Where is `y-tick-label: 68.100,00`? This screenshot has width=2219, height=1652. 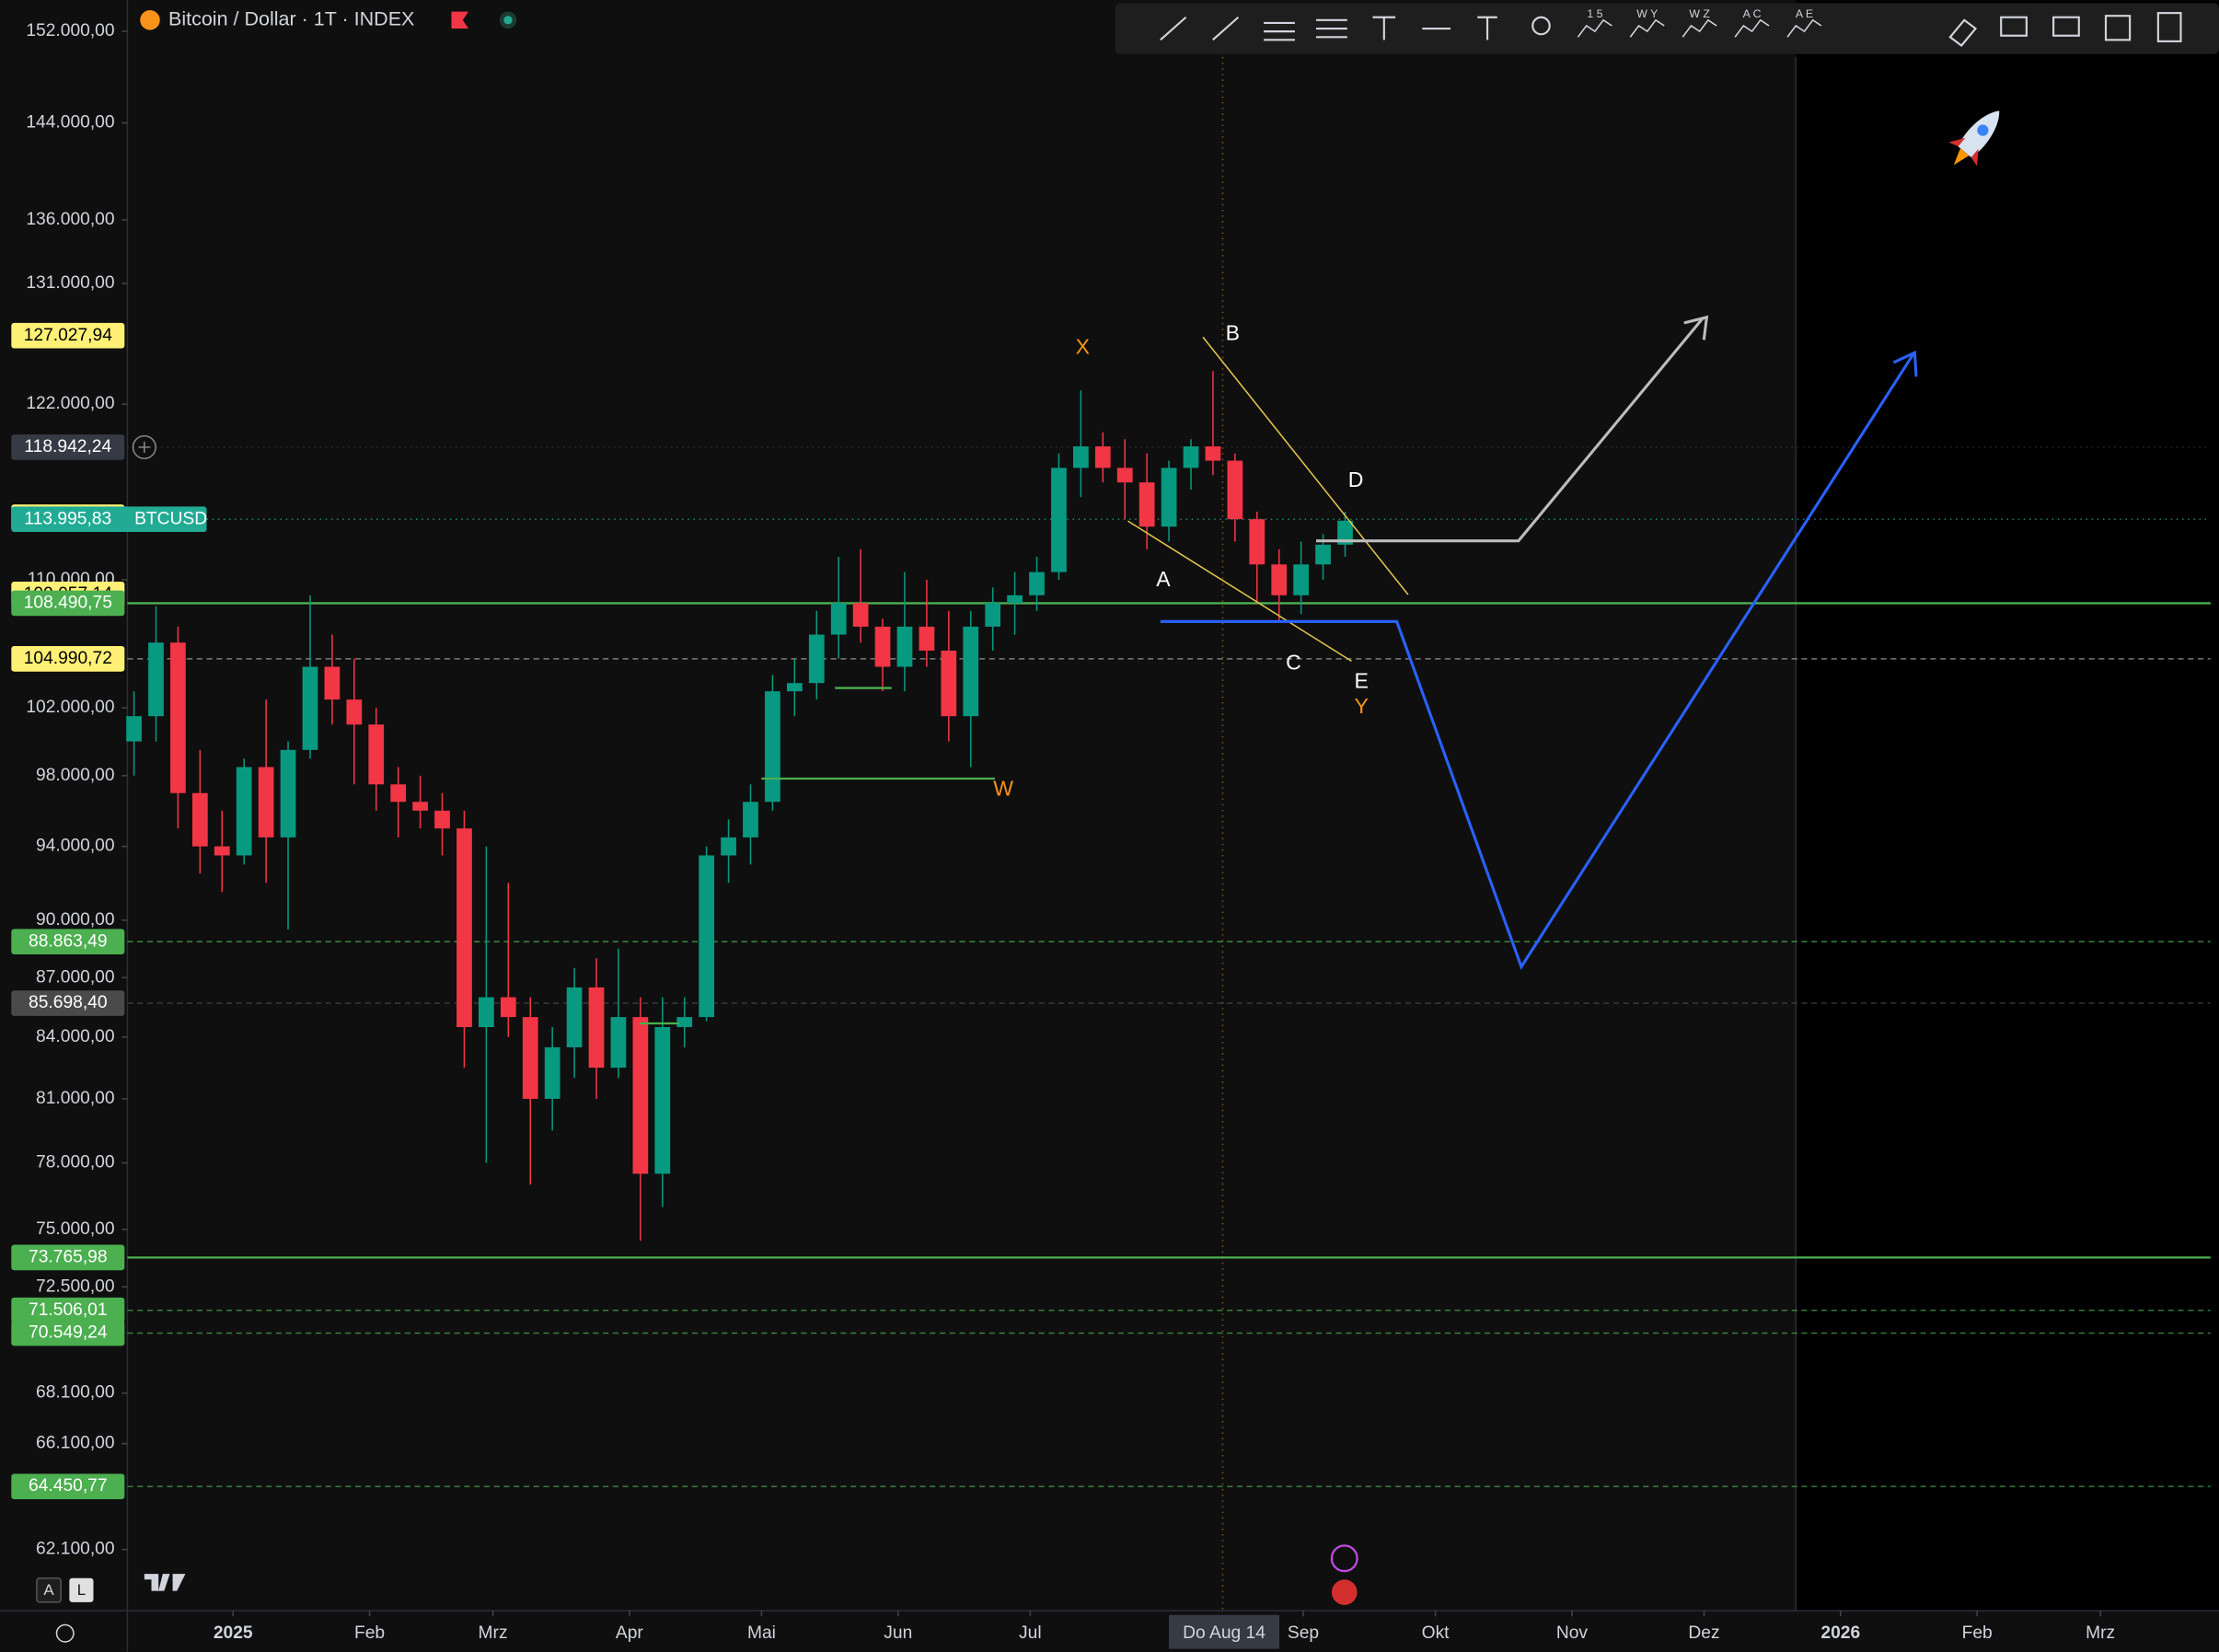 y-tick-label: 68.100,00 is located at coordinates (75, 1393).